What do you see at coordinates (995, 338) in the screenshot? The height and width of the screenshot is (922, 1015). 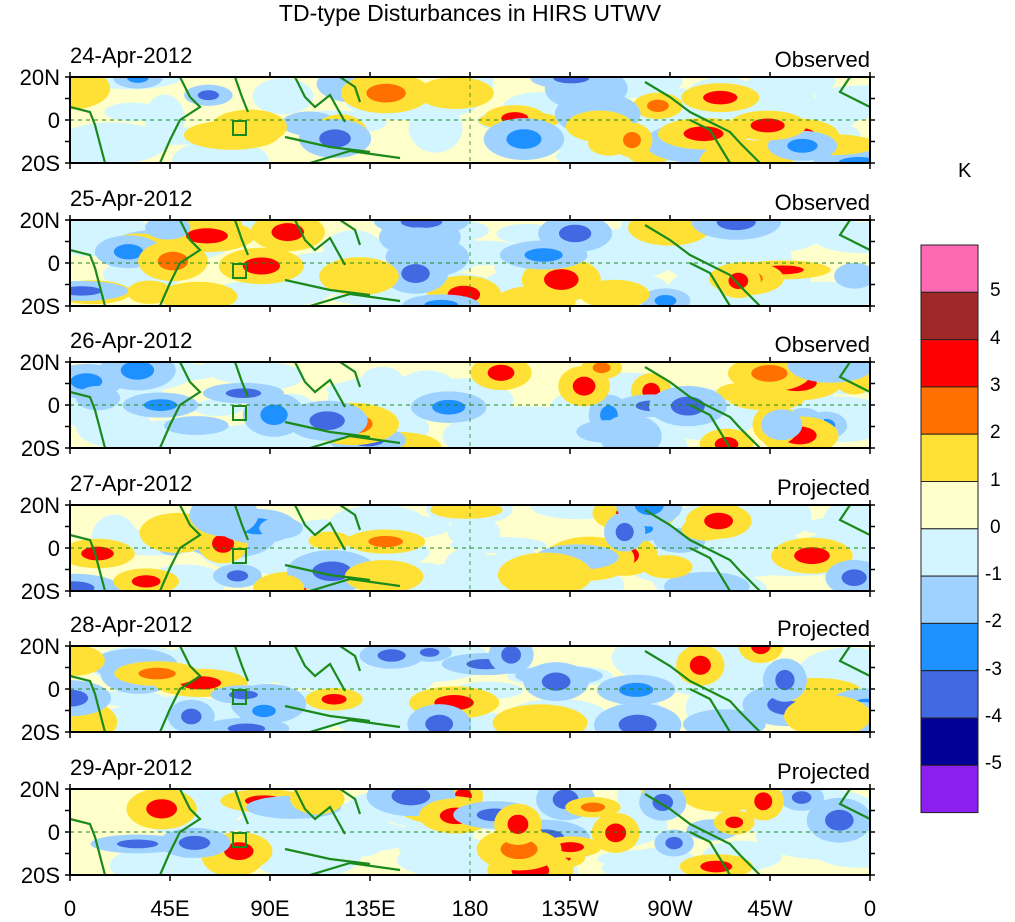 I see `colorbar-label: 4` at bounding box center [995, 338].